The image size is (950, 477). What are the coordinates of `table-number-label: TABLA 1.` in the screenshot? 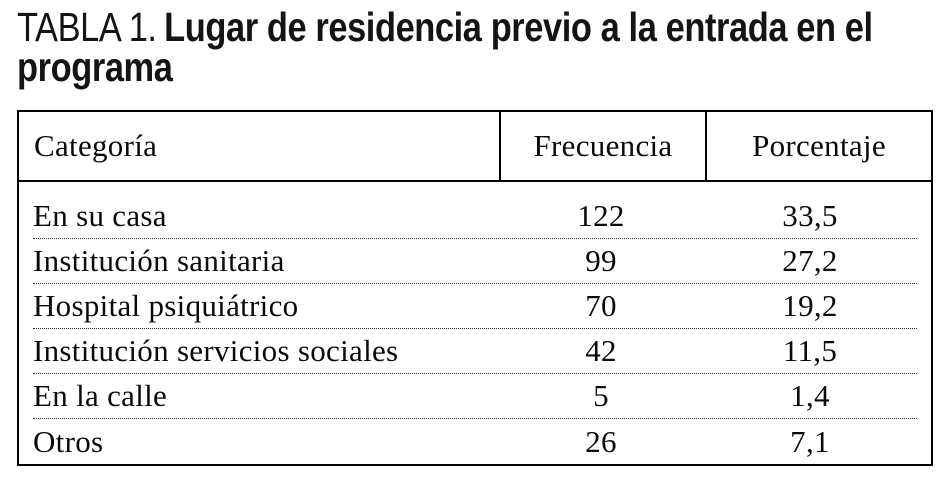 It's located at (87, 27).